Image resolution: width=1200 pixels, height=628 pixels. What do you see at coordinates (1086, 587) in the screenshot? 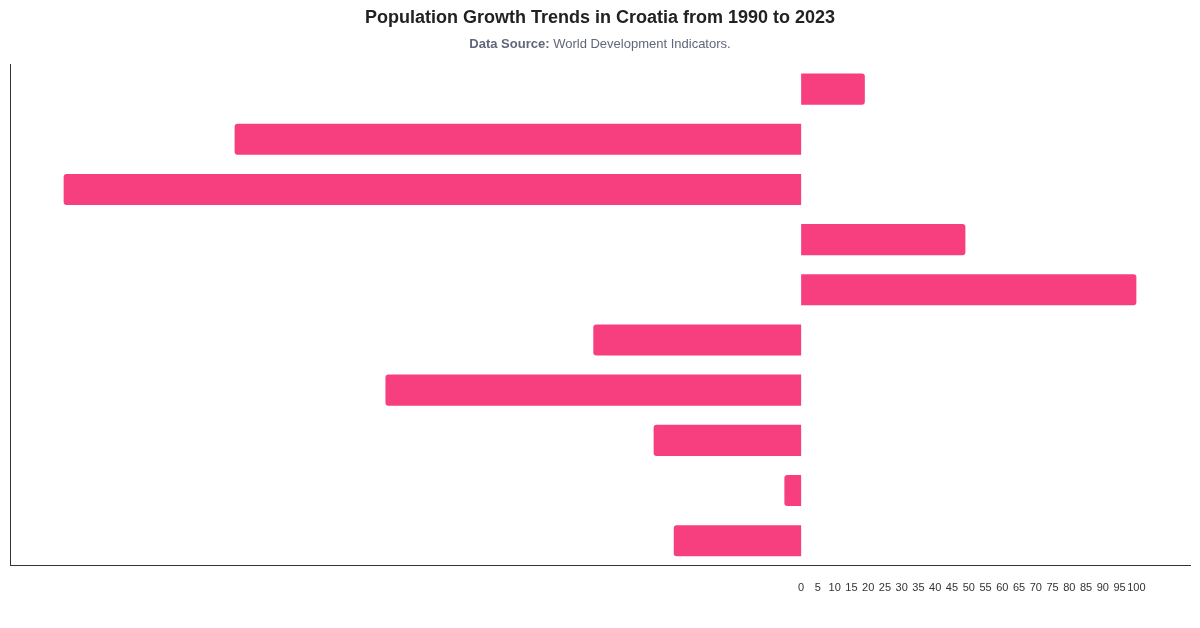
I see `x-tick-label: 85` at bounding box center [1086, 587].